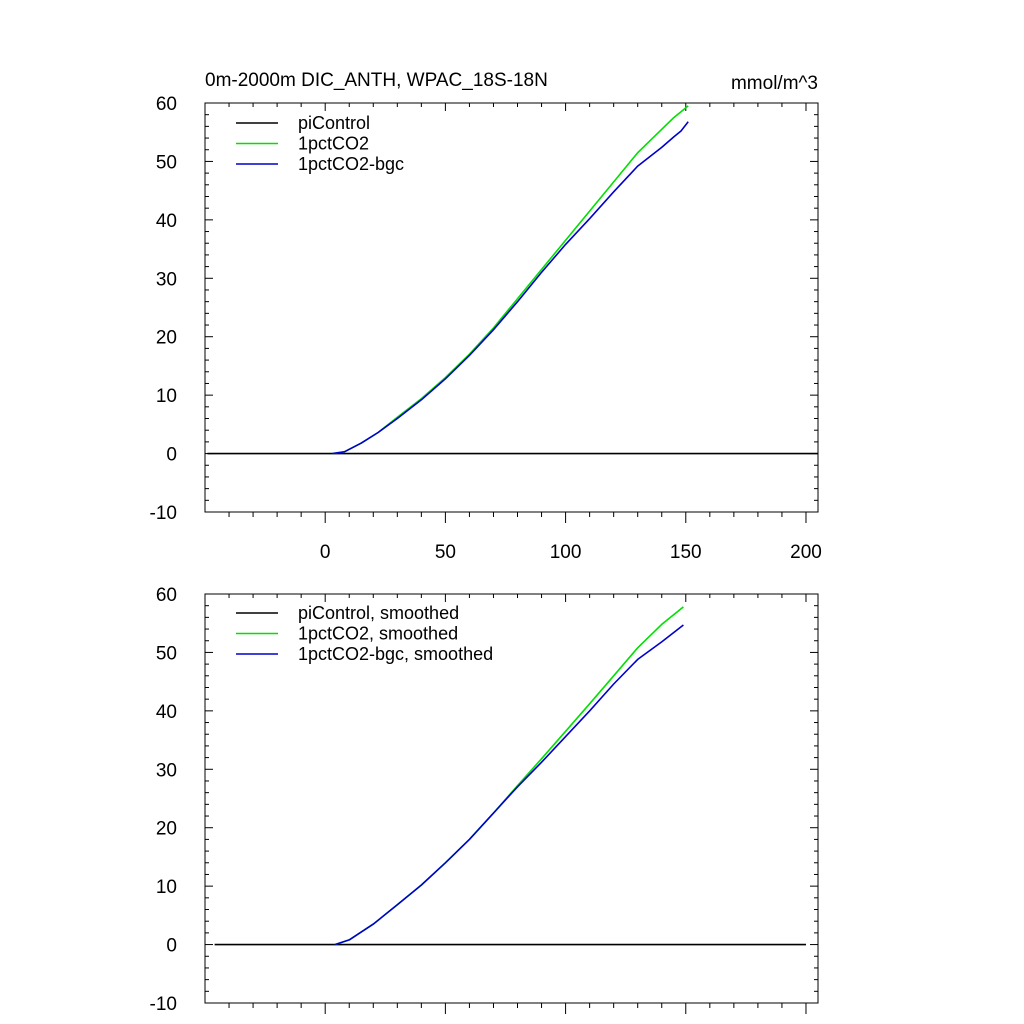 This screenshot has width=1024, height=1024. Describe the element at coordinates (395, 654) in the screenshot. I see `legend-label: 1pctCO2-bgc, smoothed` at that location.